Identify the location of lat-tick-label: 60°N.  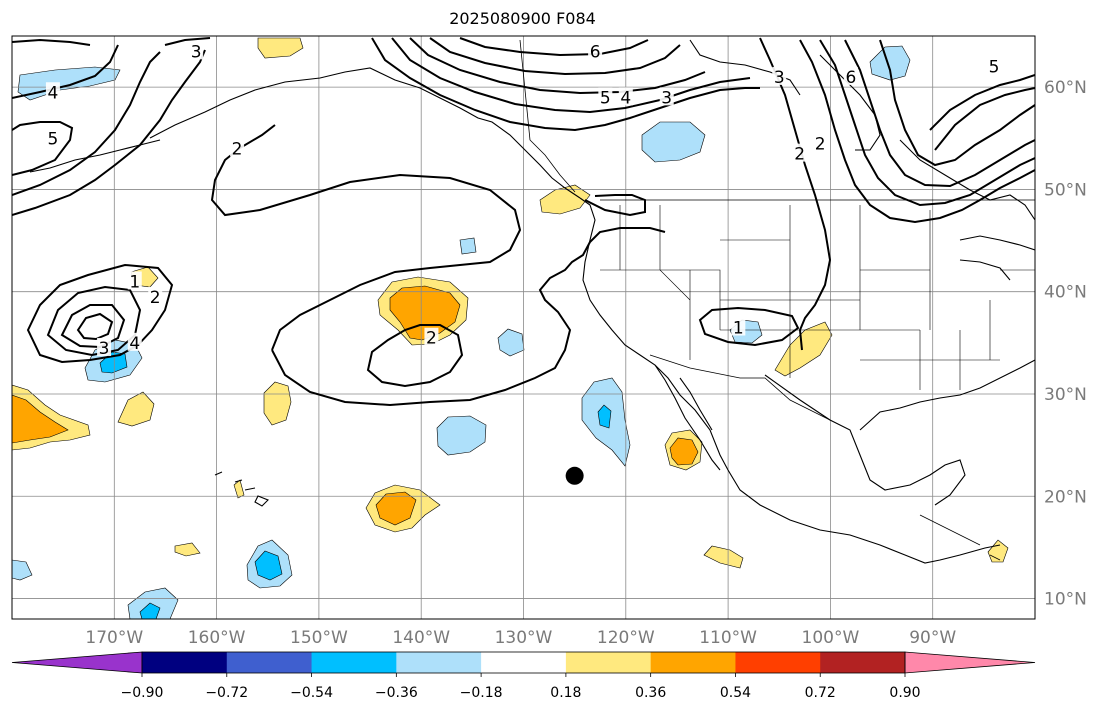
(1065, 88).